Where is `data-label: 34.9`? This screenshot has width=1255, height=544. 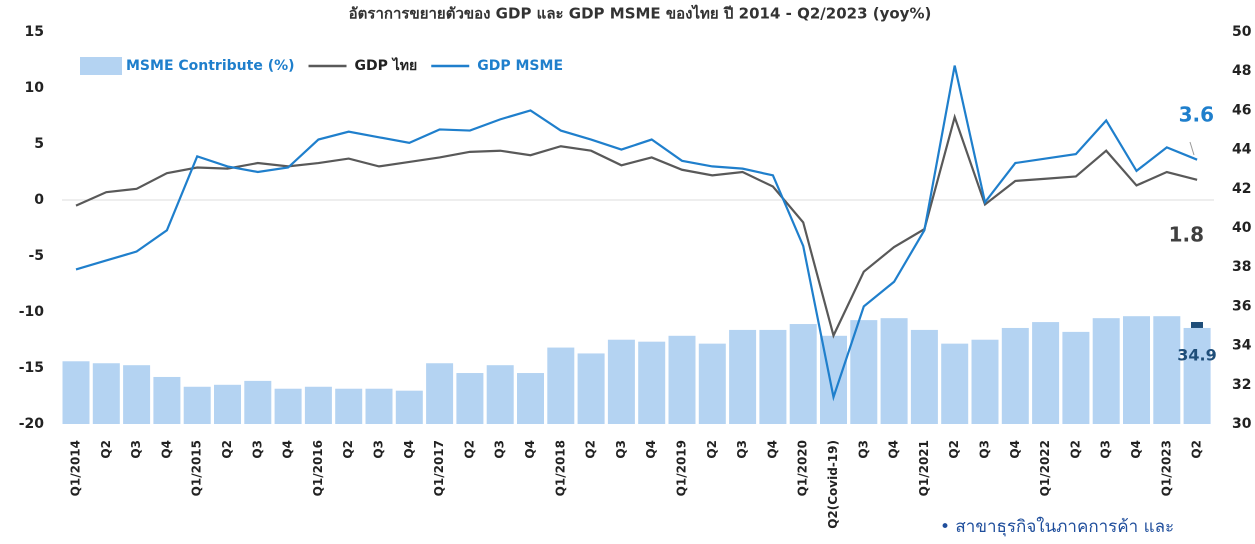
data-label: 34.9 is located at coordinates (1196, 355).